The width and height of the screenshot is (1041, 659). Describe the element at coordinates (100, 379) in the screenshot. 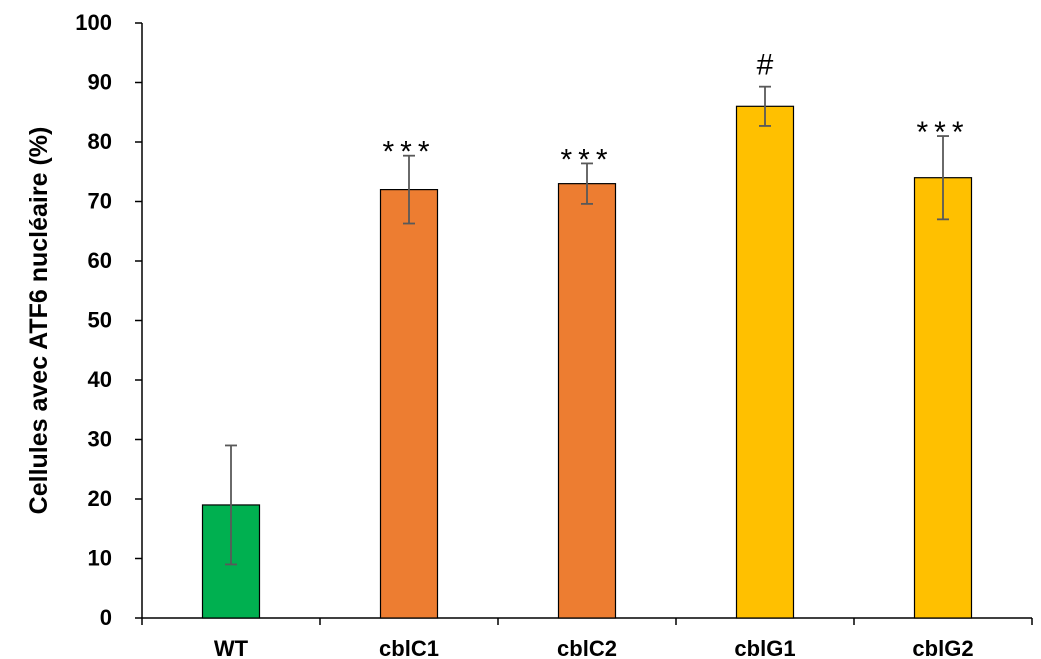

I see `y-tick-label: 40` at that location.